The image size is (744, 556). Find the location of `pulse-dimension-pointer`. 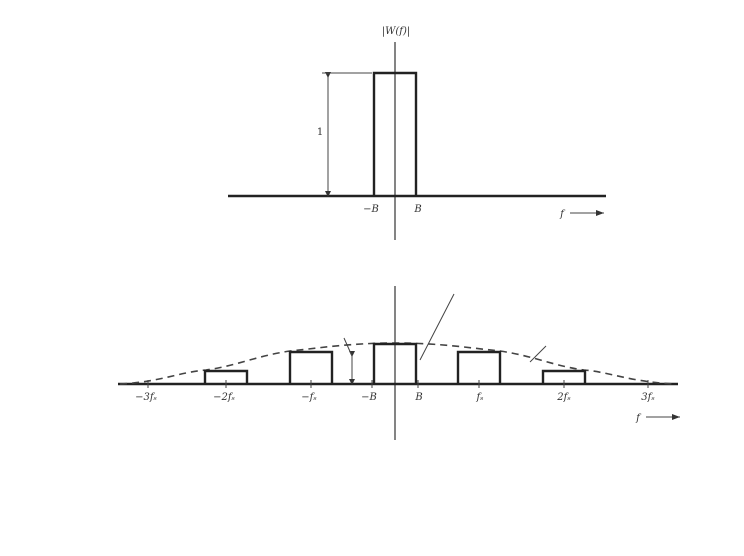

pulse-dimension-pointer is located at coordinates (348, 347).